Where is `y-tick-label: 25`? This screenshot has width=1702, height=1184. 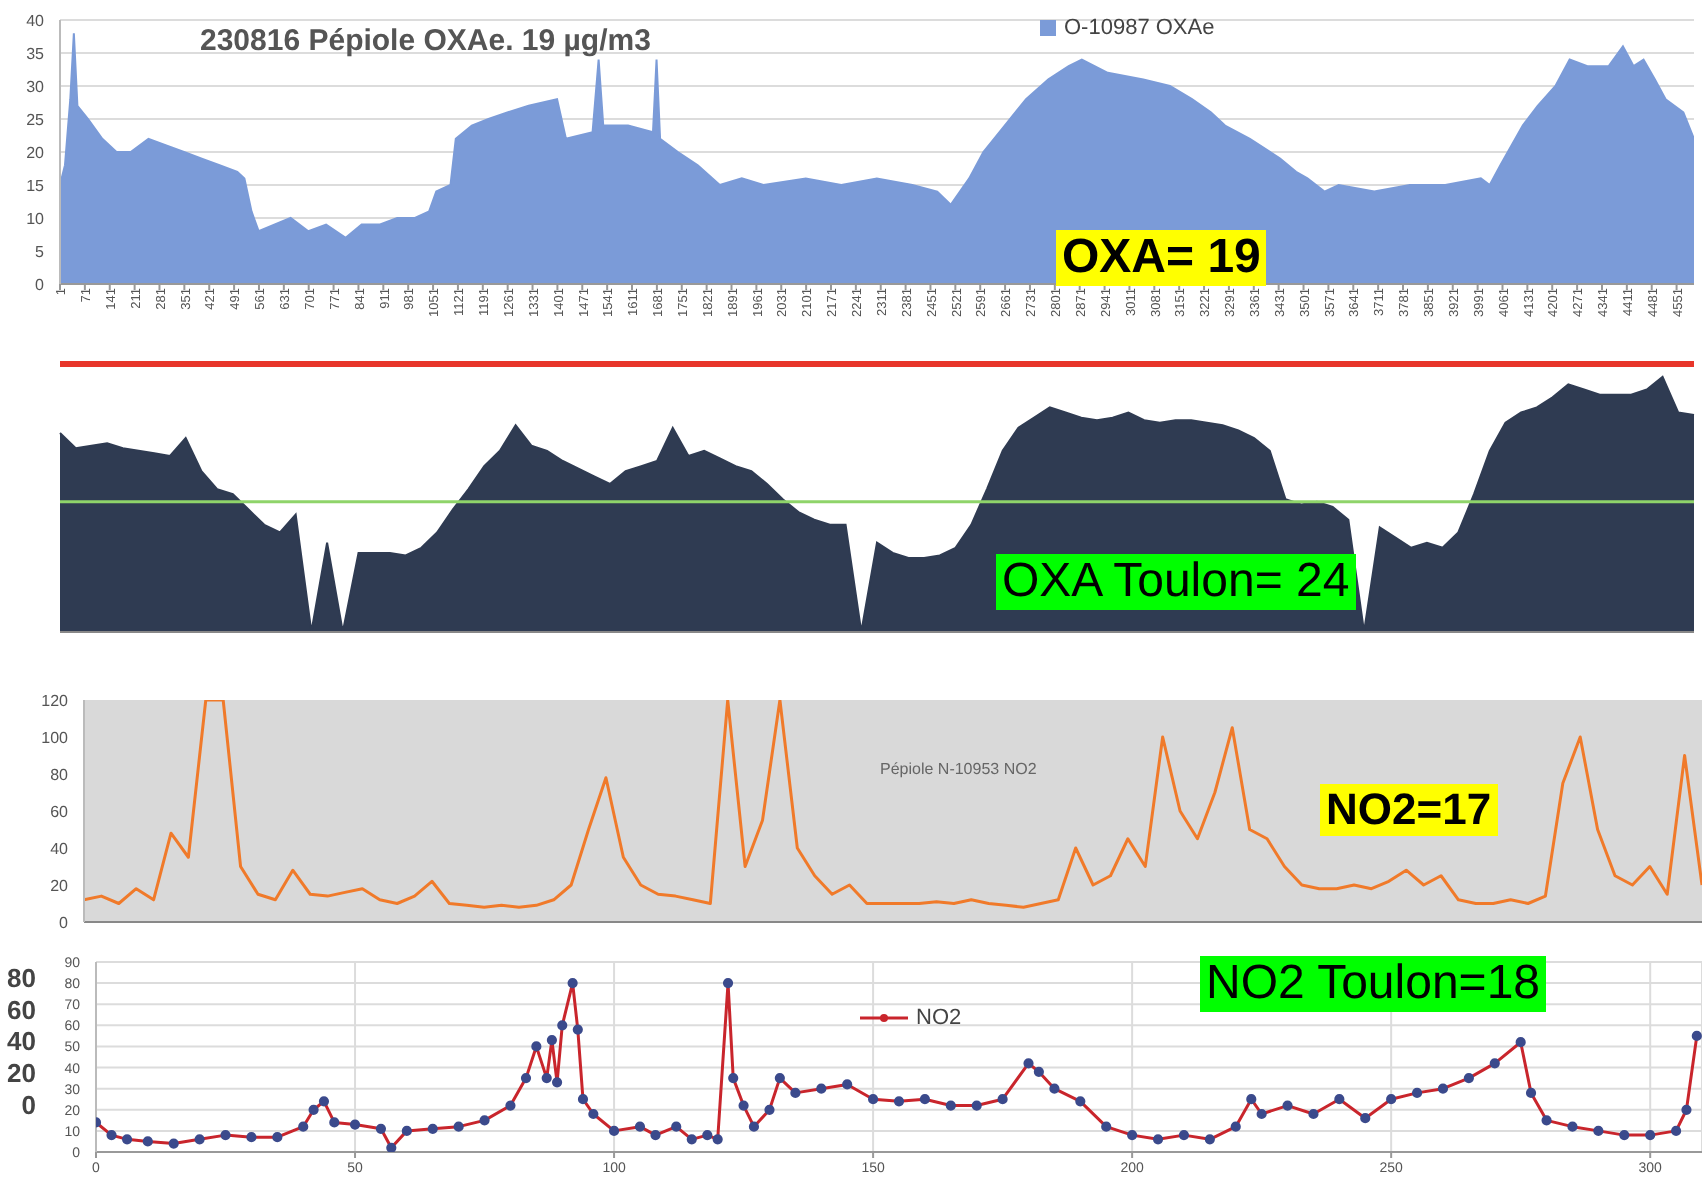 y-tick-label: 25 is located at coordinates (36, 119).